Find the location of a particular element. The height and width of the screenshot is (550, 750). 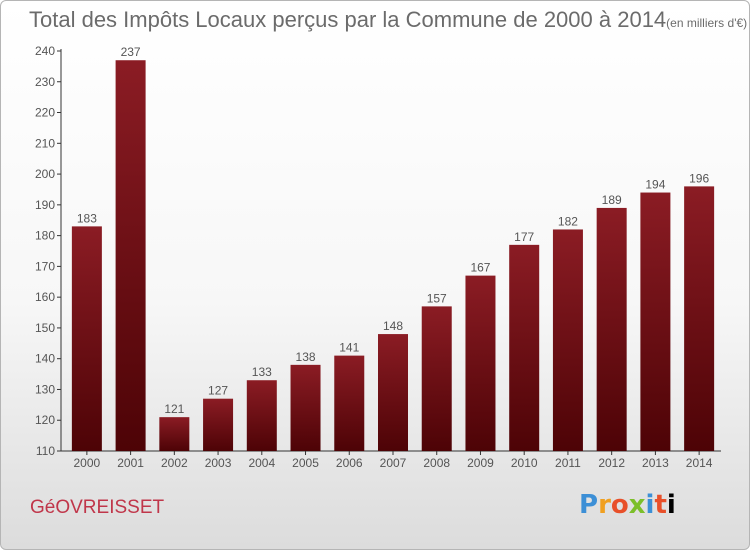

x-tick-label: 2012 is located at coordinates (611, 463).